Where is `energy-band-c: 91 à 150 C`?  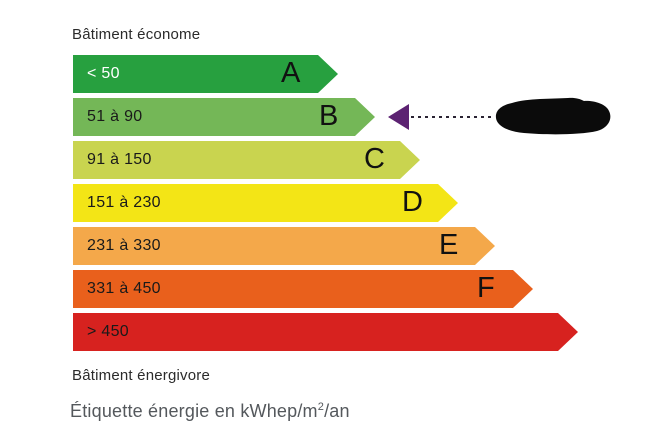 energy-band-c: 91 à 150 C is located at coordinates (246, 160).